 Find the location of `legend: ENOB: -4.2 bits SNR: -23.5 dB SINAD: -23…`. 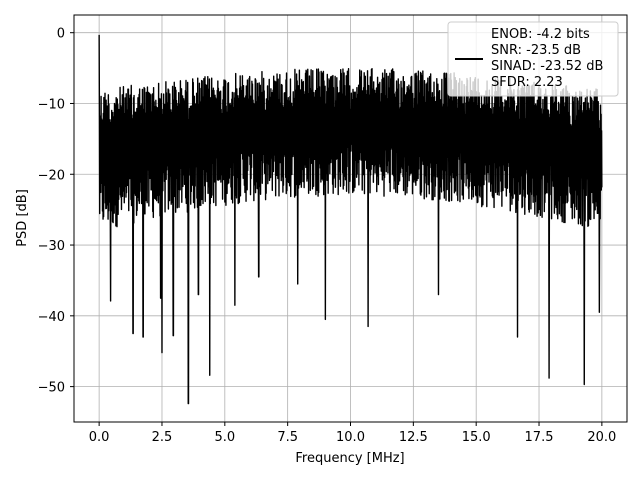

legend: ENOB: -4.2 bits SNR: -23.5 dB SINAD: -23… is located at coordinates (533, 59).